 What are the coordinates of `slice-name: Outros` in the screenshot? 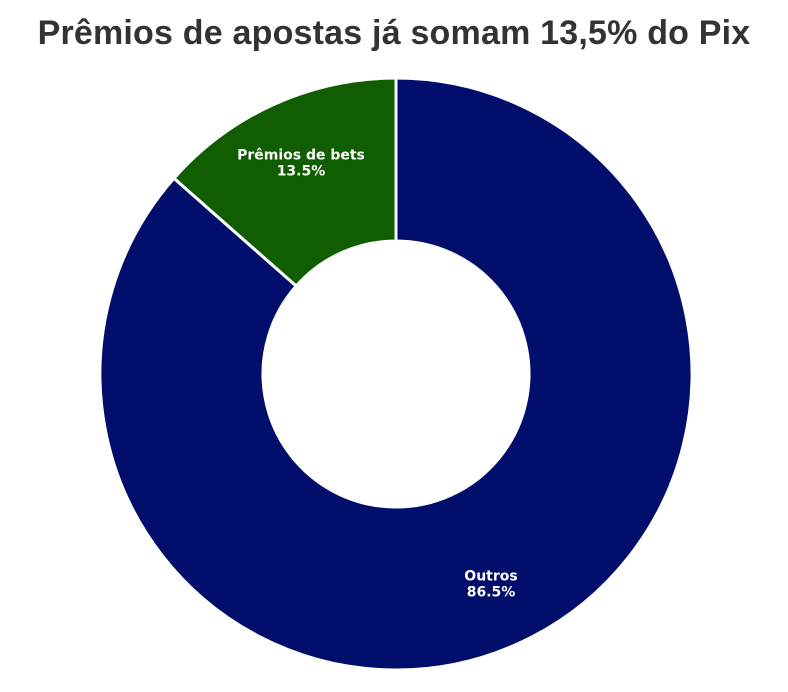 It's located at (490, 576).